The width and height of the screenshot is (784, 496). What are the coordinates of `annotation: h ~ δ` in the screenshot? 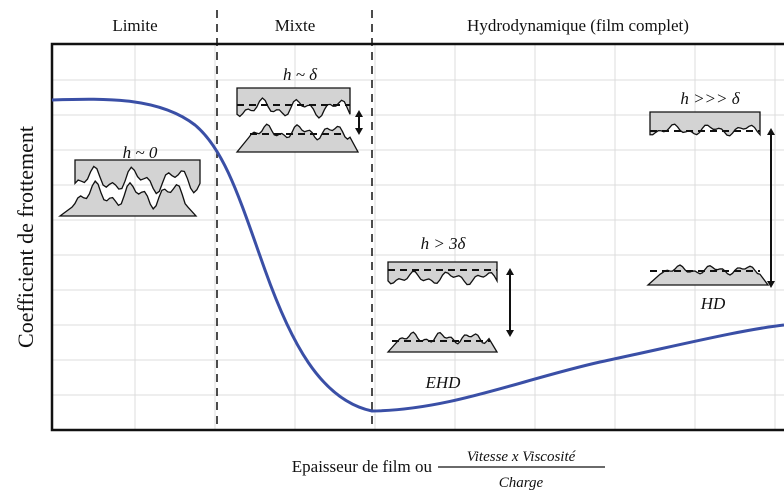 It's located at (300, 74).